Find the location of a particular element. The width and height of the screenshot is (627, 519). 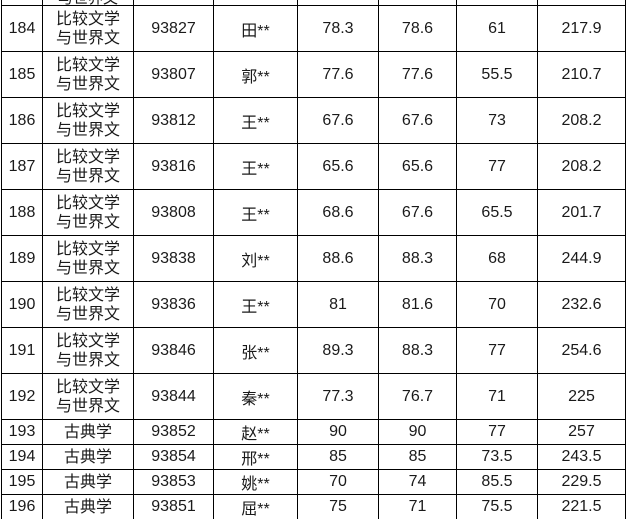

cell-seq: 194 is located at coordinates (22, 457).